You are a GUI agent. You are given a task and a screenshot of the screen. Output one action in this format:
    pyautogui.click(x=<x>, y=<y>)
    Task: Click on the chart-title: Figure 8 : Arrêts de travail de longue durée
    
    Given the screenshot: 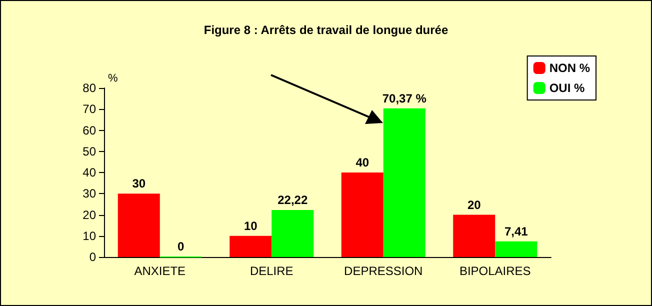 What is the action you would take?
    pyautogui.click(x=326, y=30)
    